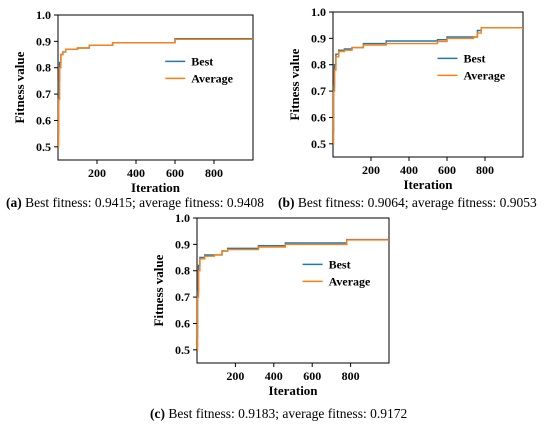 This screenshot has height=430, width=550. I want to click on caption-b-letter: (b), so click(286, 202).